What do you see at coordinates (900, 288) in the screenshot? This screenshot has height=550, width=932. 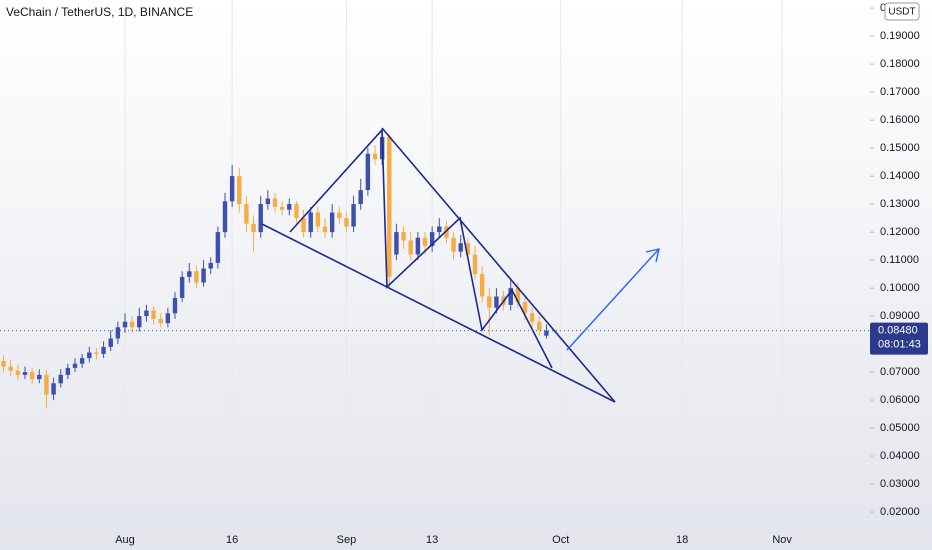 I see `y-tick-label: 0.10000` at bounding box center [900, 288].